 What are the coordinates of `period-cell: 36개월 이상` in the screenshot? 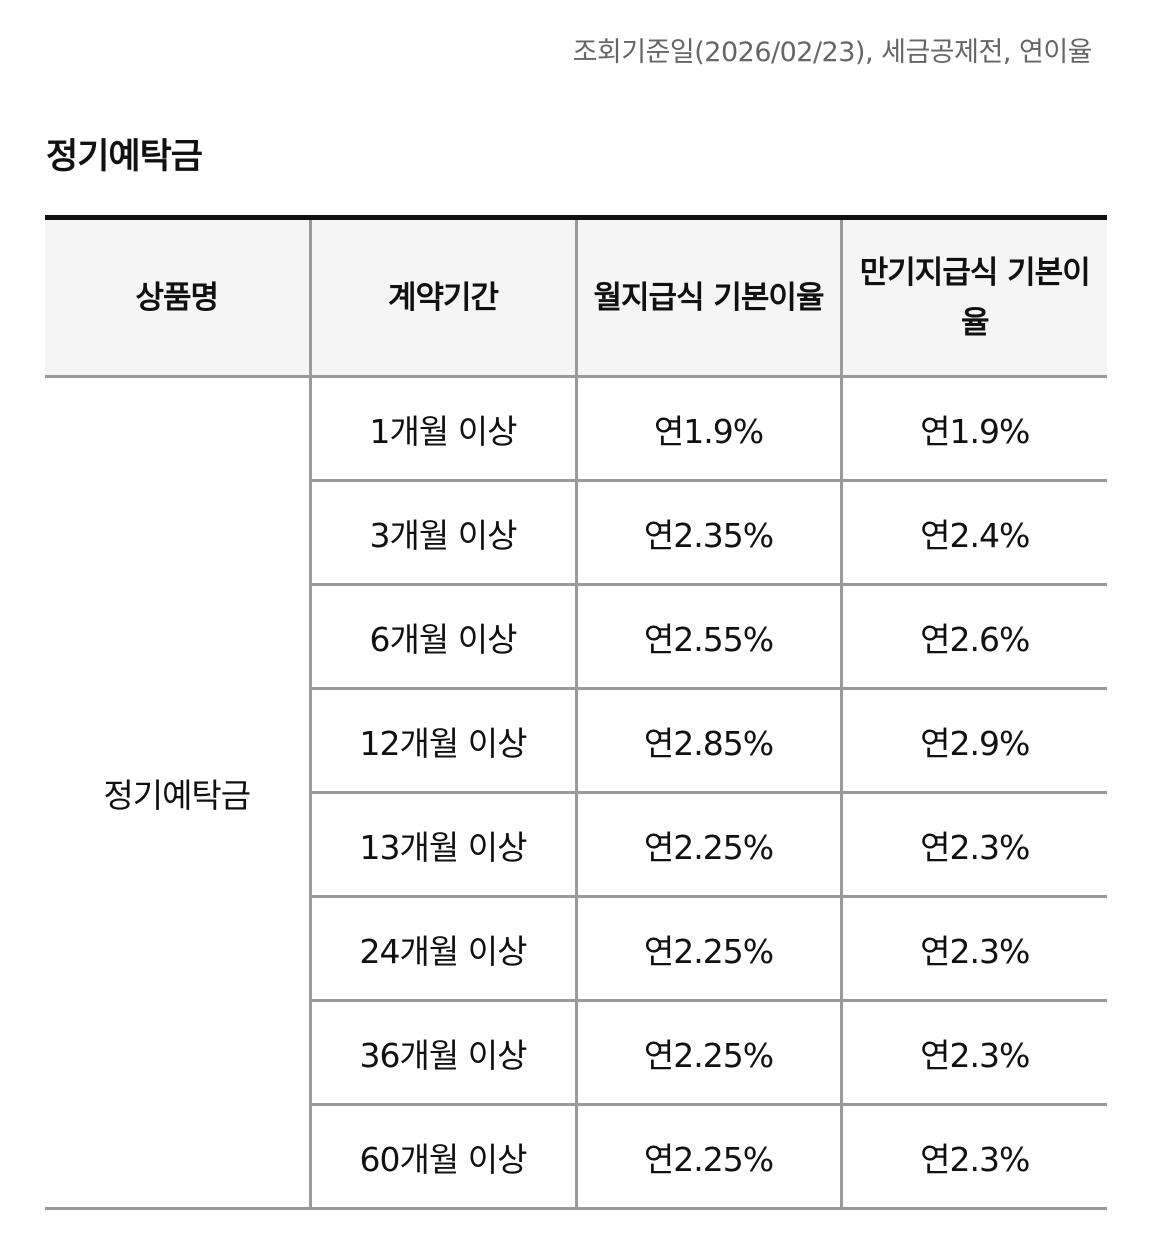 It's located at (442, 1053).